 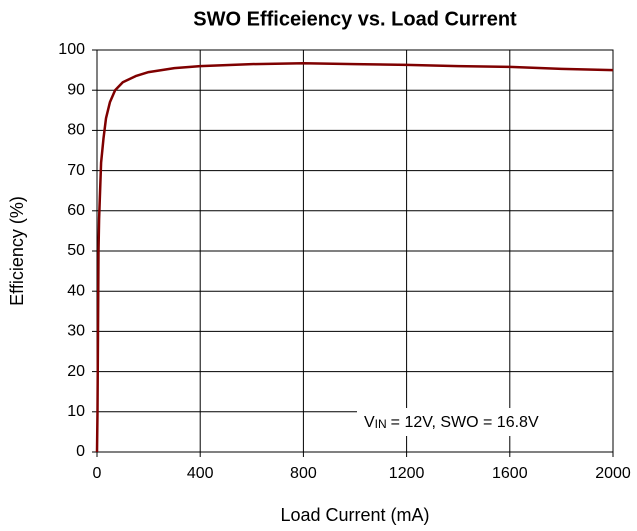 I want to click on y-tick-label: 40, so click(x=76, y=290).